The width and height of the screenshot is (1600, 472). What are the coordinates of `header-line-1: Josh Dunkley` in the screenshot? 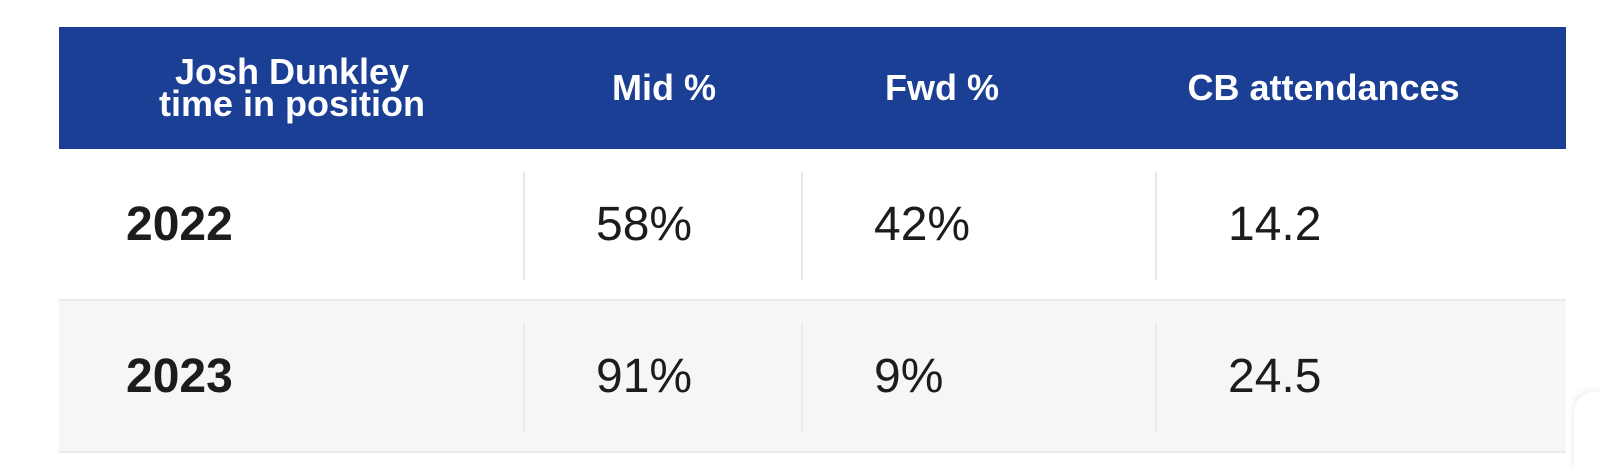 It's located at (292, 71).